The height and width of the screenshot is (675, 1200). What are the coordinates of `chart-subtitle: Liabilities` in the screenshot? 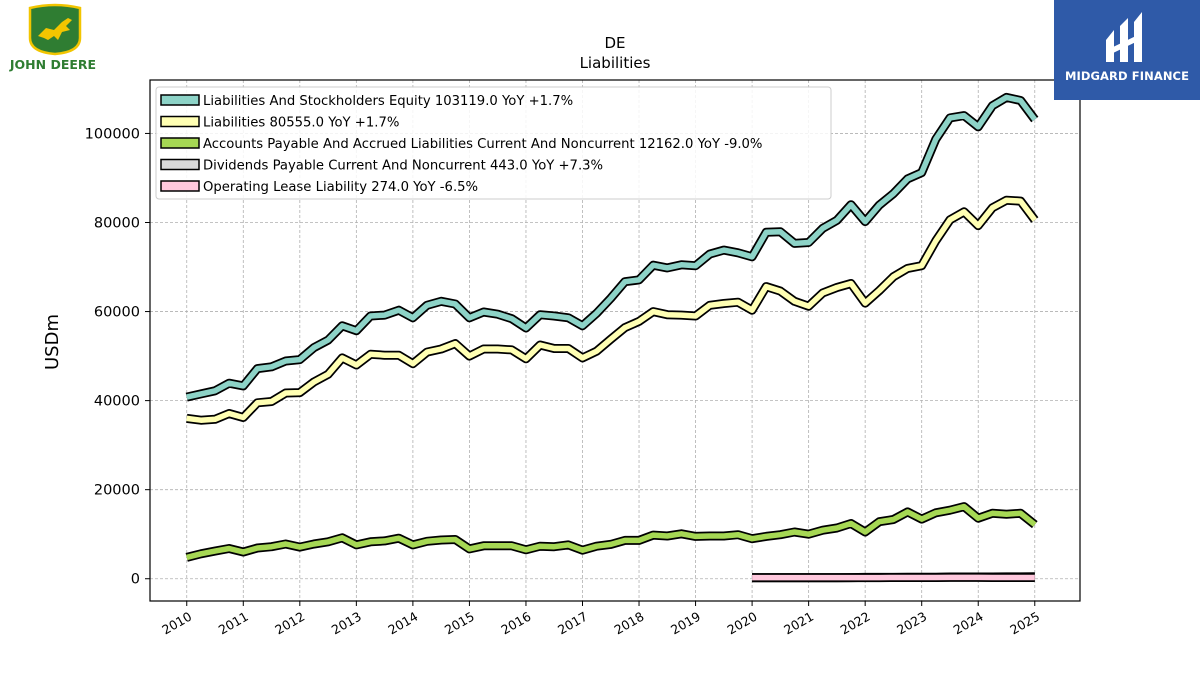 It's located at (615, 63).